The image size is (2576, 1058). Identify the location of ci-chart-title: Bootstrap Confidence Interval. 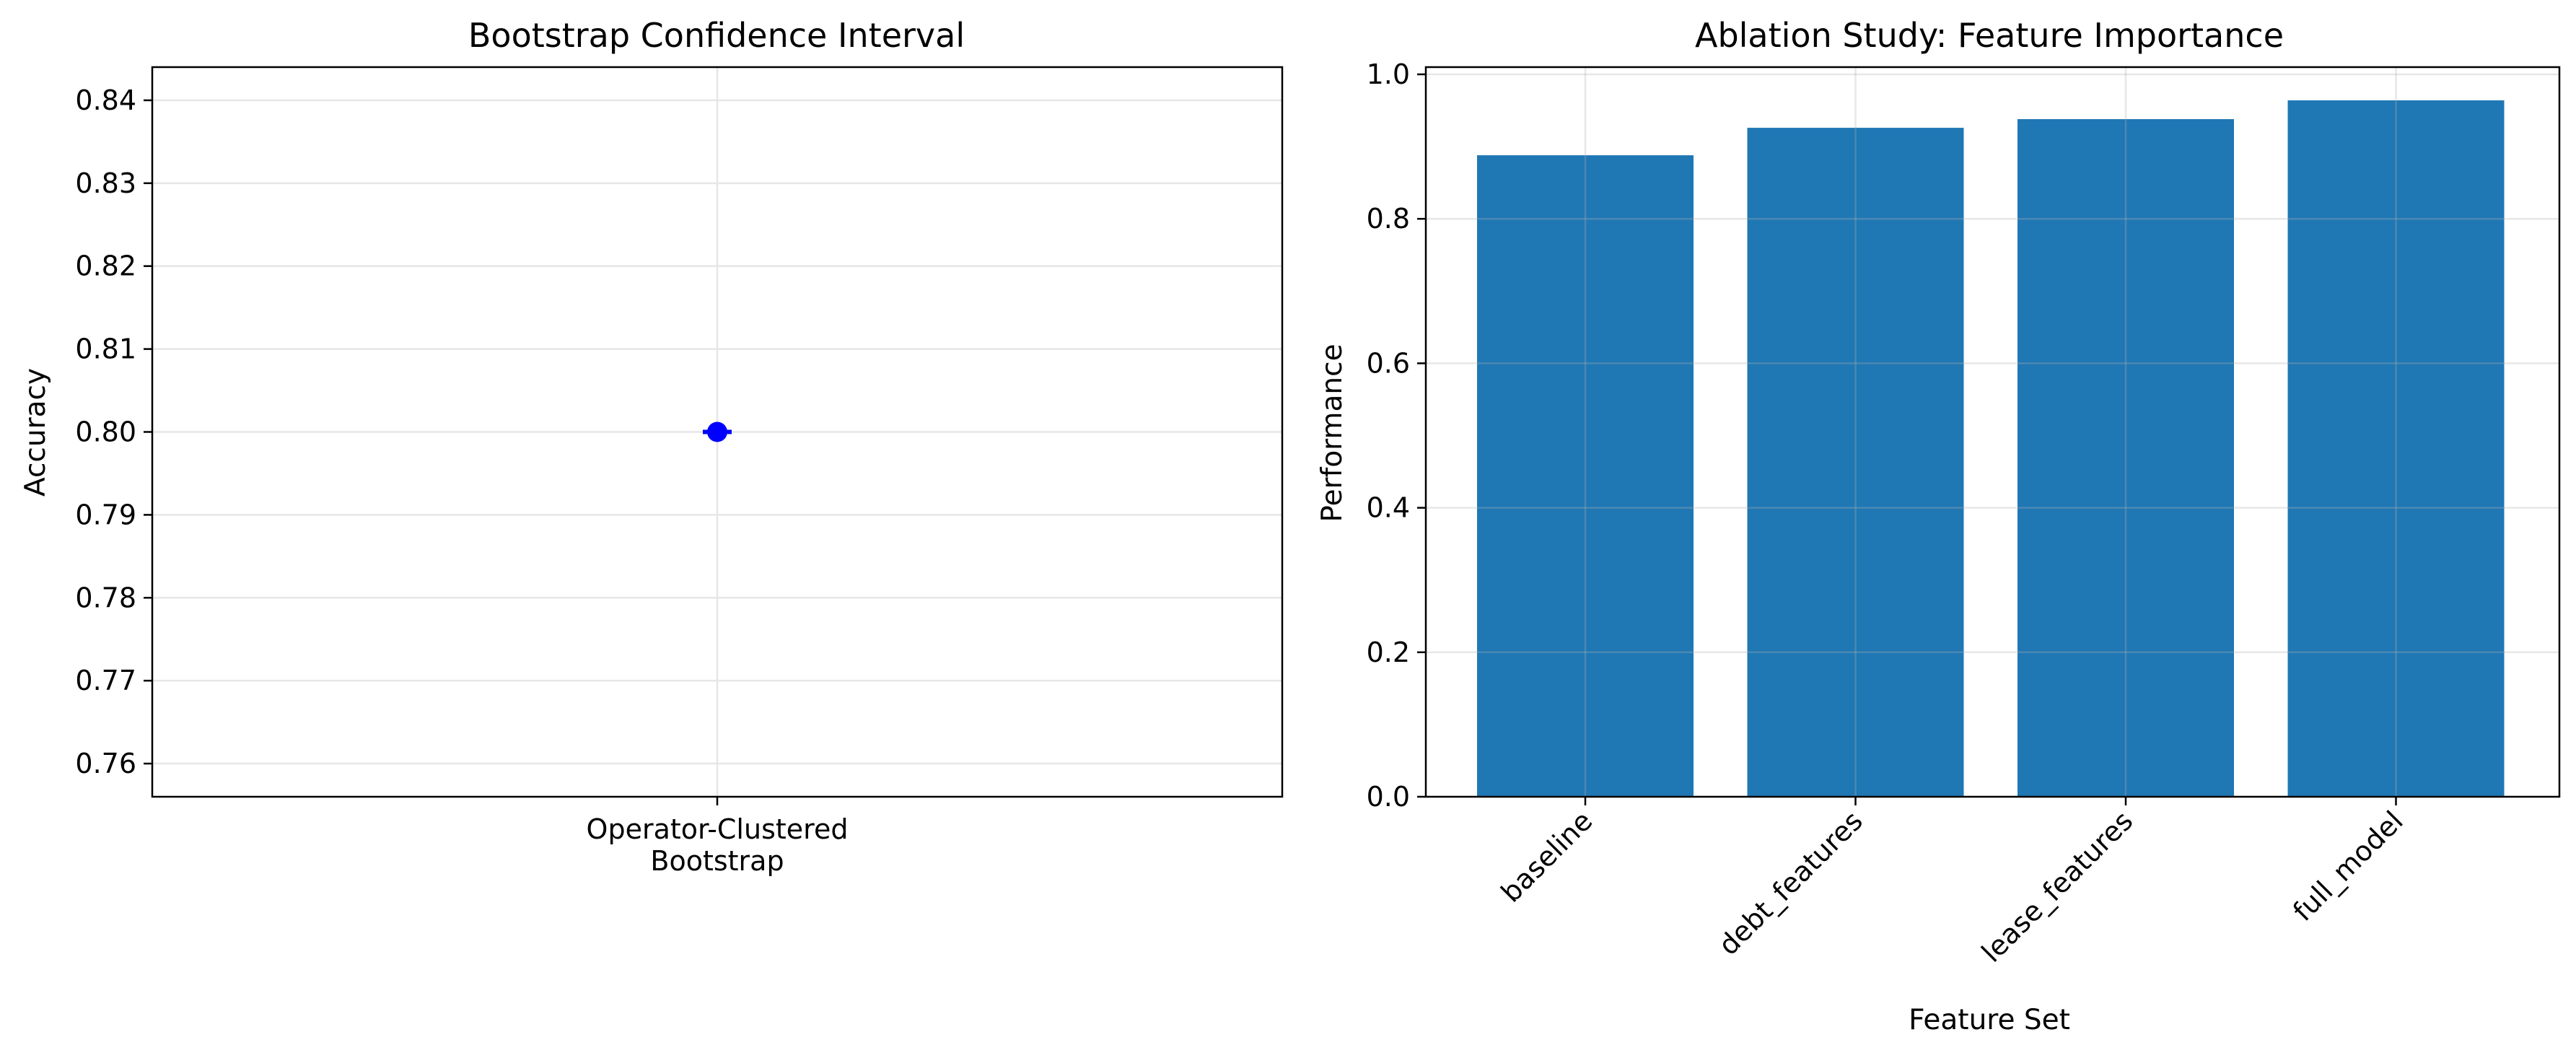
(716, 35).